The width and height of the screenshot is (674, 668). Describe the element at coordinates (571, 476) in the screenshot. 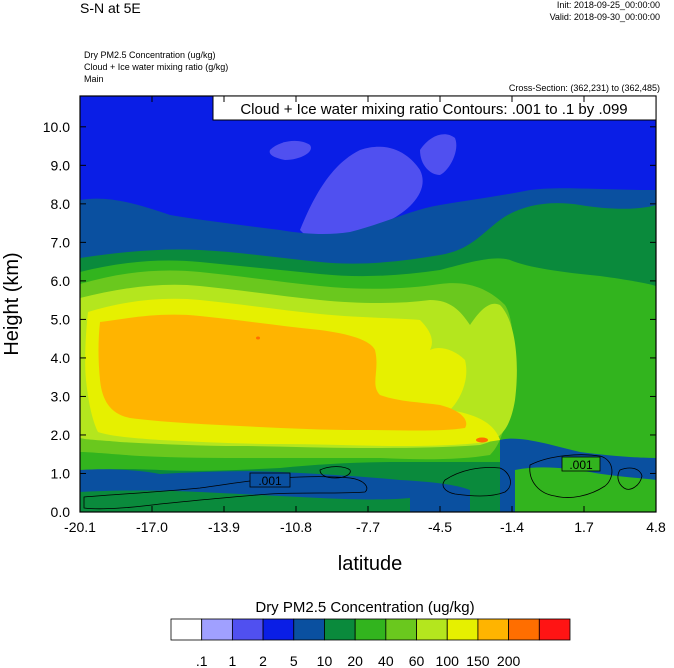

I see `cloud-contour-right` at that location.